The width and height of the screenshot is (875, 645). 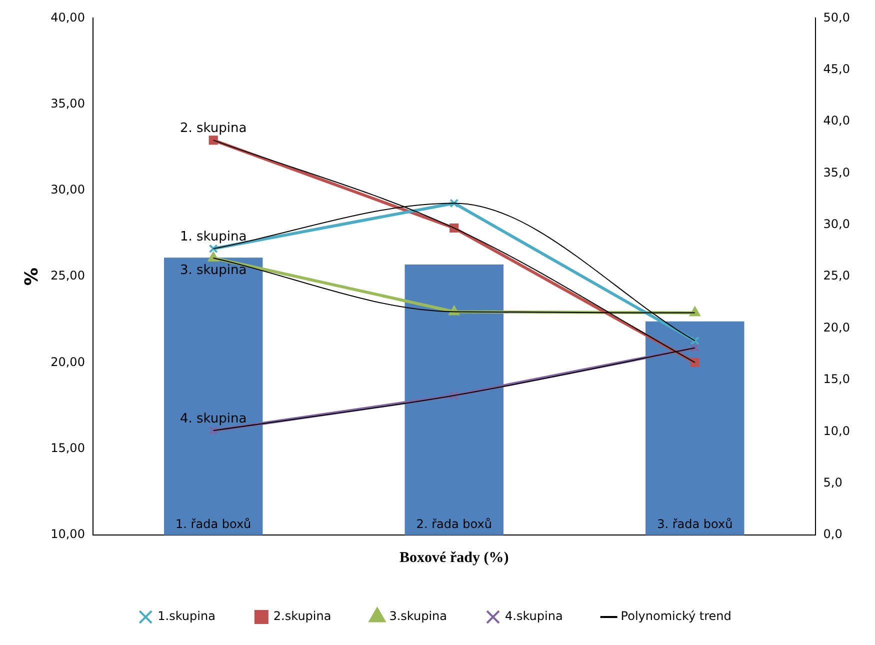 What do you see at coordinates (454, 558) in the screenshot?
I see `x-axis-title: Boxové řady (%)` at bounding box center [454, 558].